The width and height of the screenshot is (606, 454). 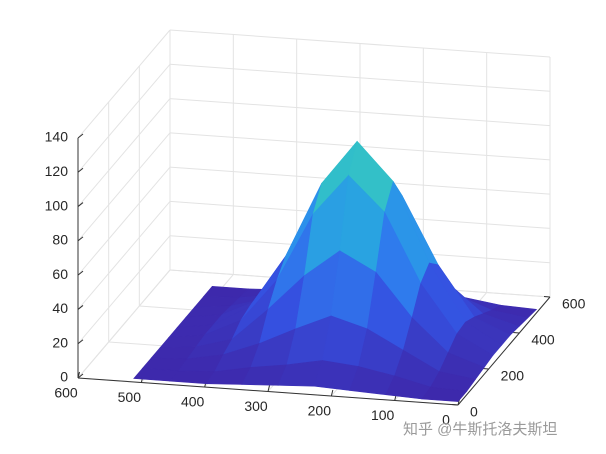 What do you see at coordinates (480, 429) in the screenshot?
I see `watermark: 知乎 @牛斯托洛夫斯坦` at bounding box center [480, 429].